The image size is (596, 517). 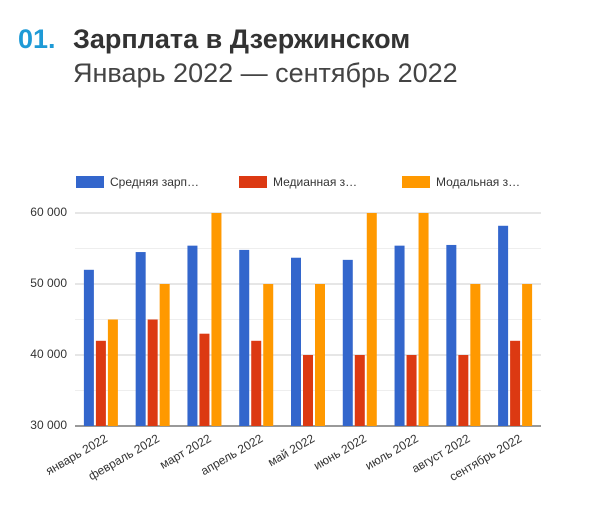 I want to click on x-tick-label: май 2022, so click(x=291, y=450).